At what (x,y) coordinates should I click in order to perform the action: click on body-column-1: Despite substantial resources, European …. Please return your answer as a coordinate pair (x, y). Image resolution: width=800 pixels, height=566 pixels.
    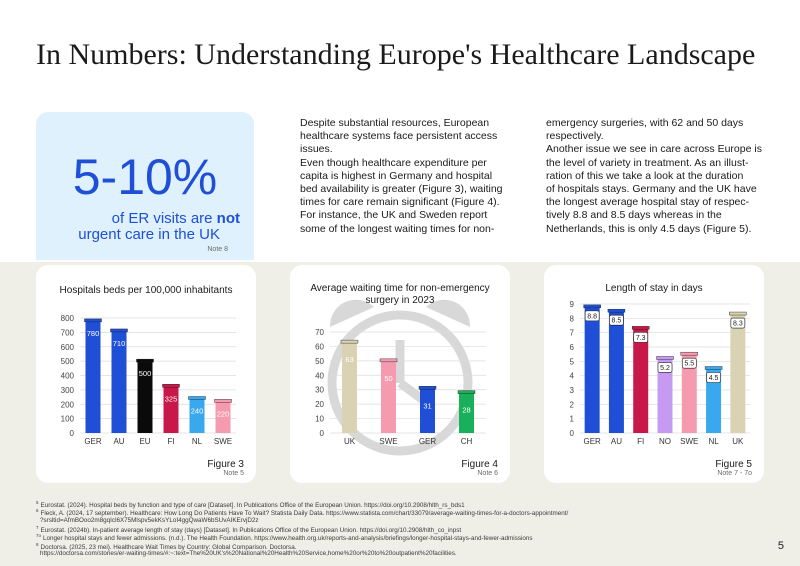
    Looking at the image, I should click on (412, 176).